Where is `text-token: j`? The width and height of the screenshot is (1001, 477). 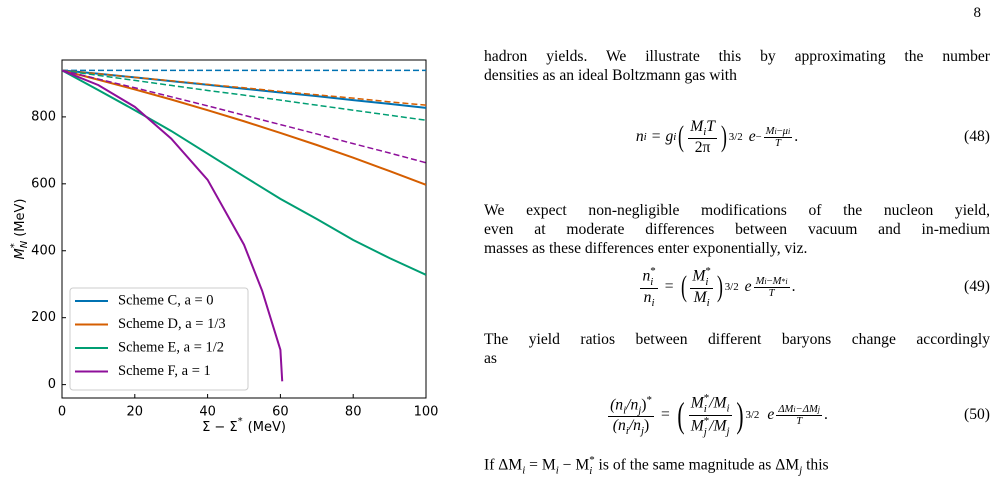 text-token: j is located at coordinates (801, 470).